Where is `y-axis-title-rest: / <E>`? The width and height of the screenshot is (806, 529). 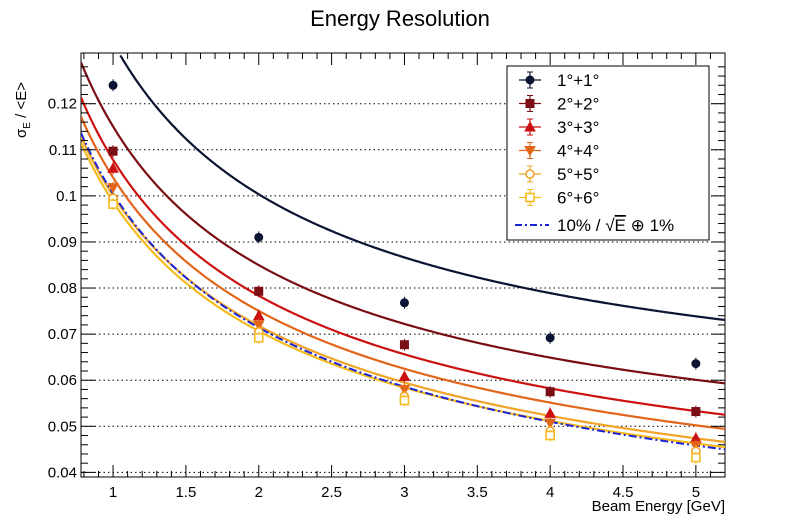 y-axis-title-rest: / <E> is located at coordinates (21, 102).